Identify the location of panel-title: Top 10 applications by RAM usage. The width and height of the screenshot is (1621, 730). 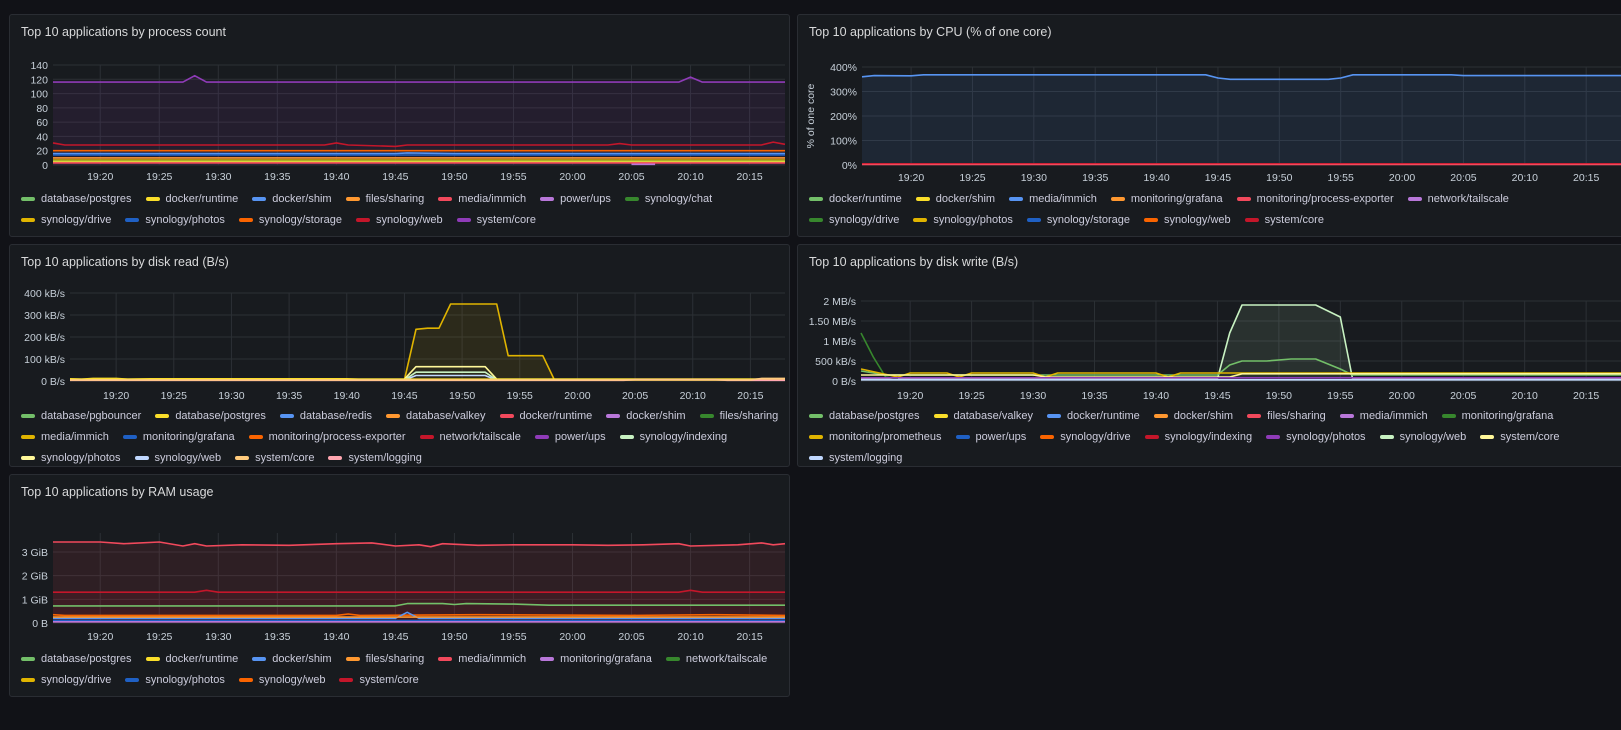
(117, 492).